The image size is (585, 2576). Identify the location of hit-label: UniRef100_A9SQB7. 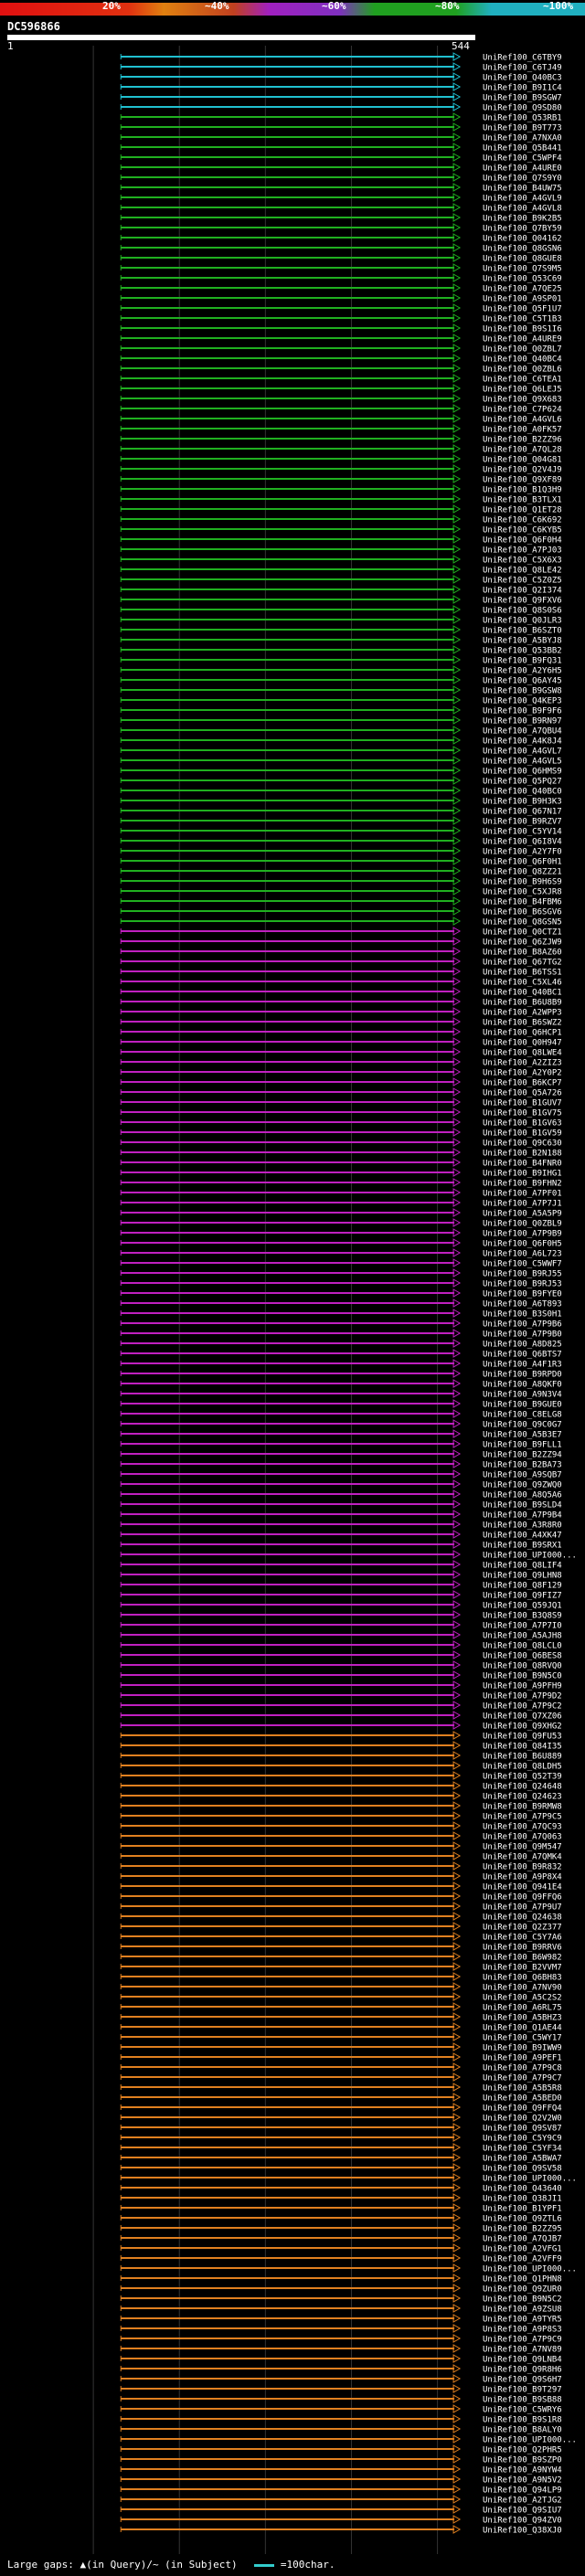
(522, 1475).